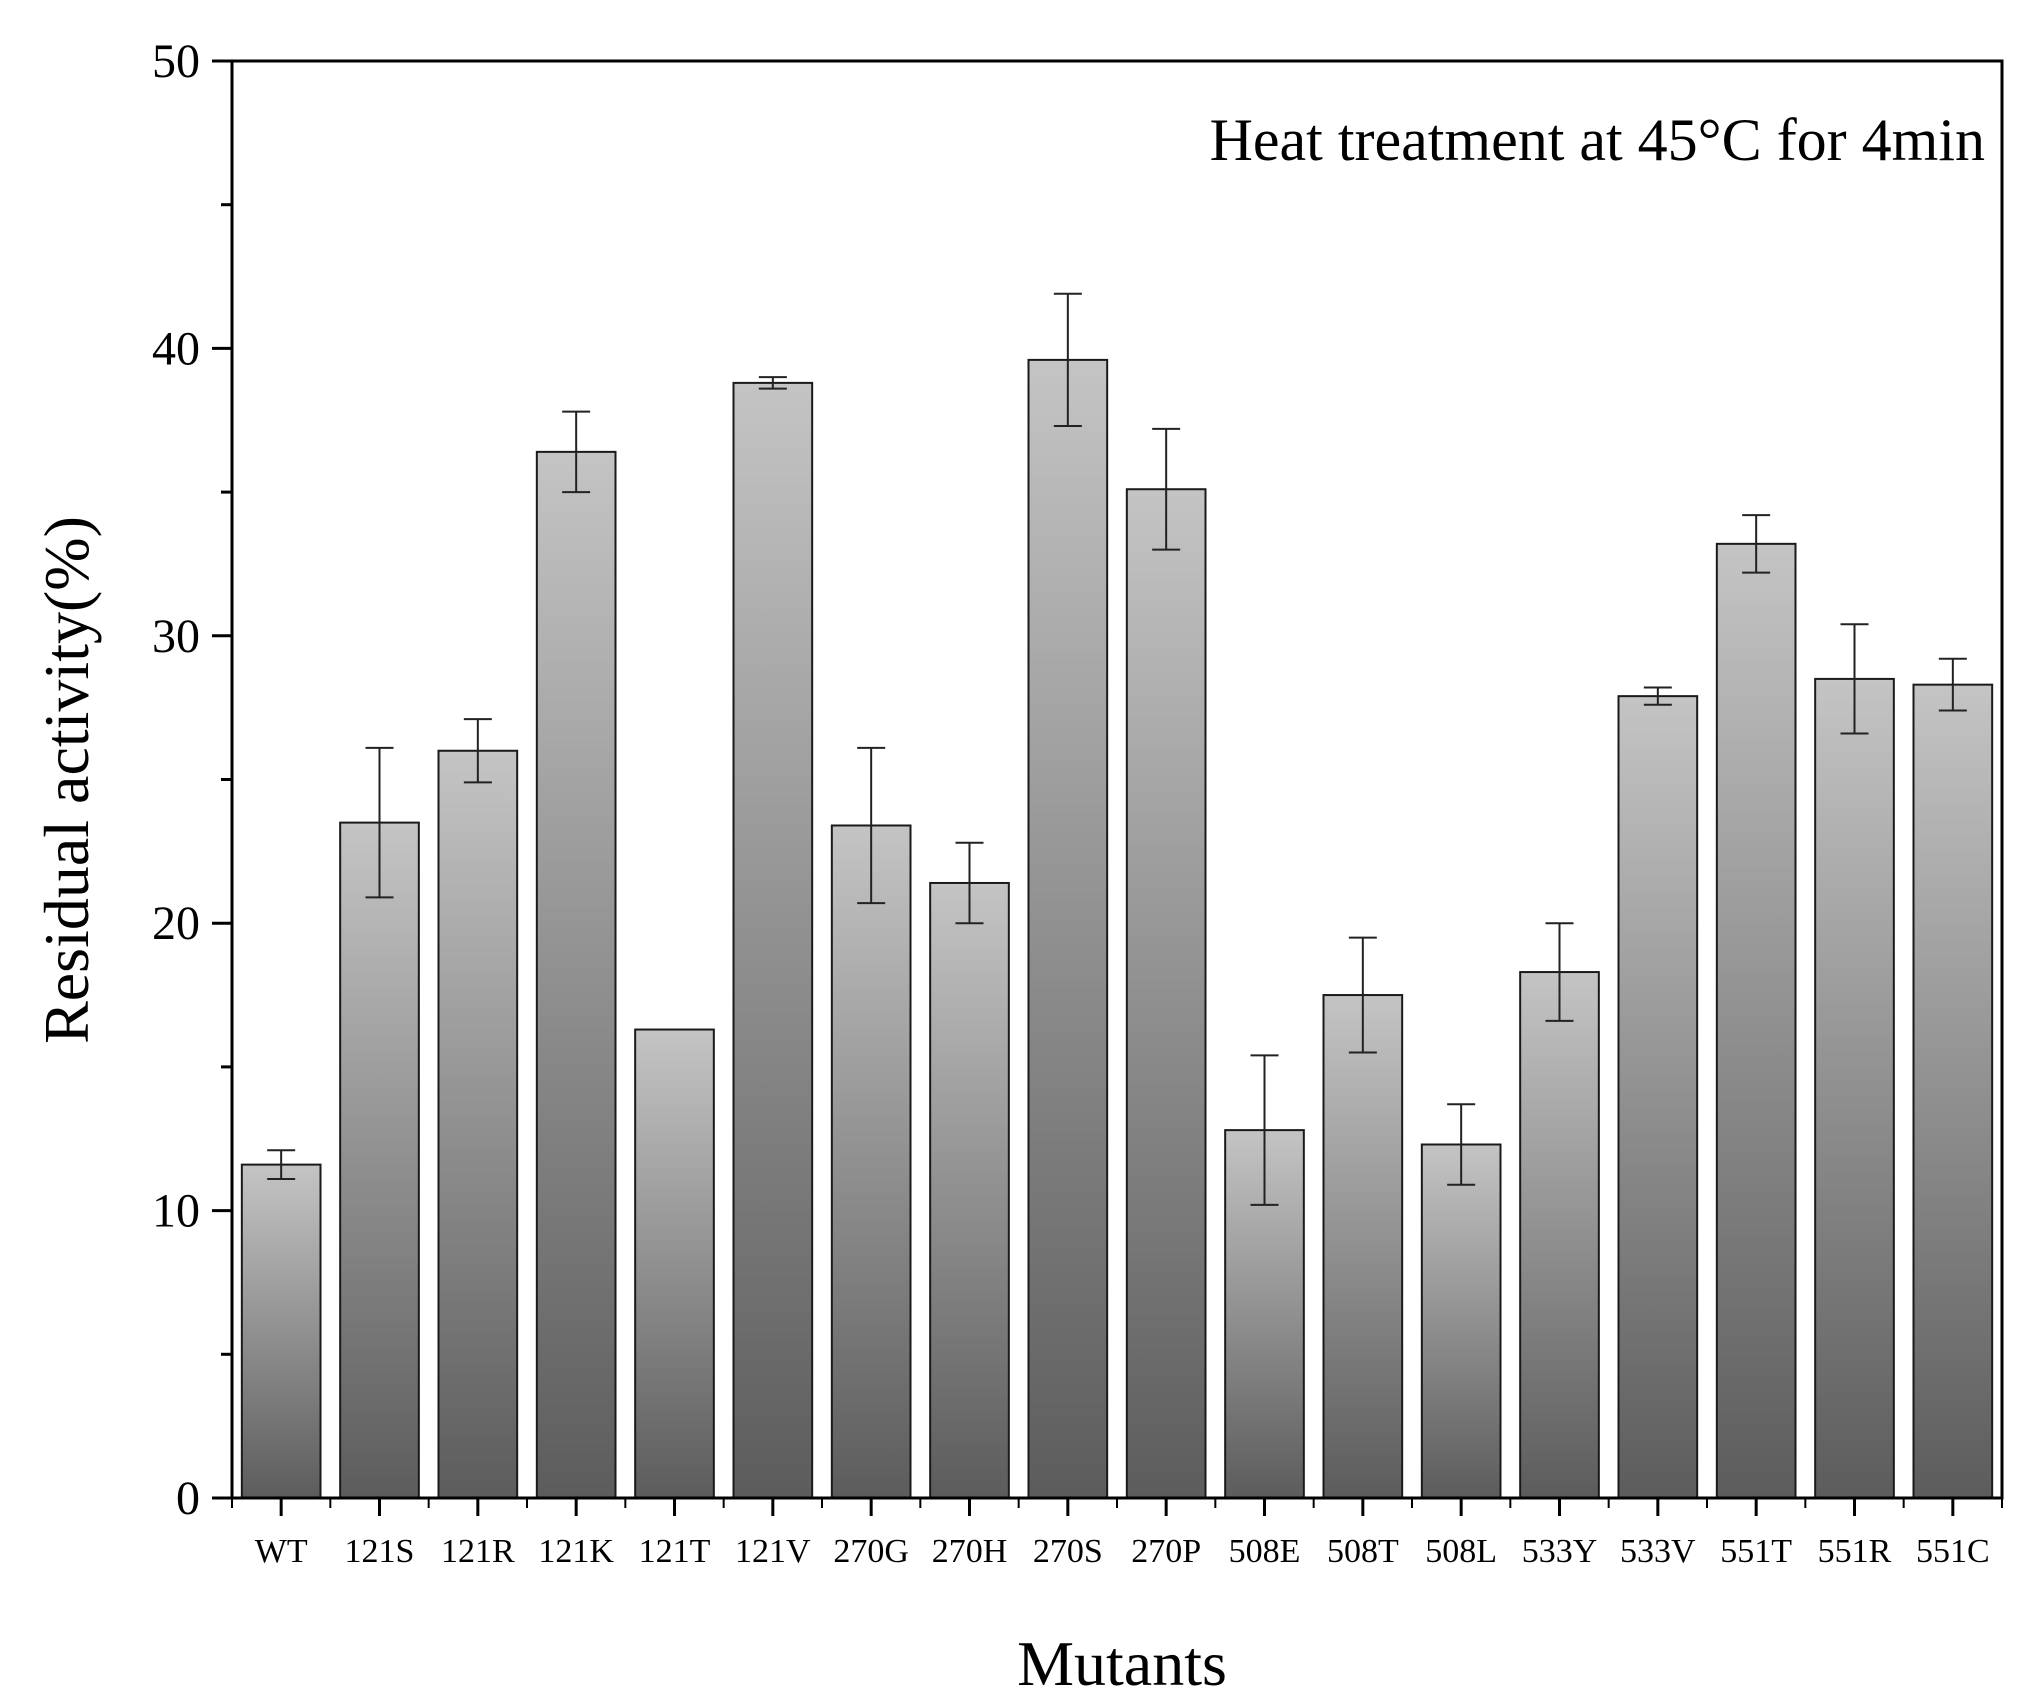 The image size is (2038, 1695). Describe the element at coordinates (1461, 1551) in the screenshot. I see `x-tick-label-508L: 508L` at that location.